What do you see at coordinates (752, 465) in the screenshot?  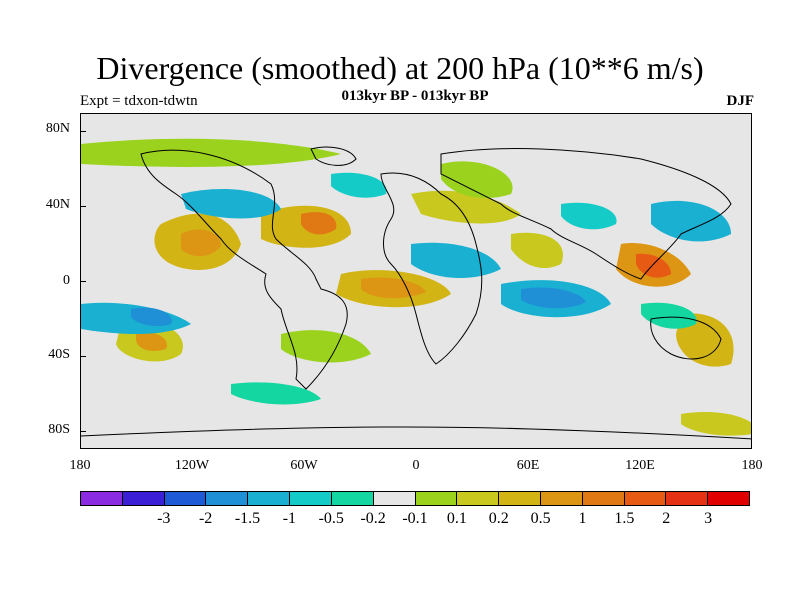 I see `lon-label-180e: 180` at bounding box center [752, 465].